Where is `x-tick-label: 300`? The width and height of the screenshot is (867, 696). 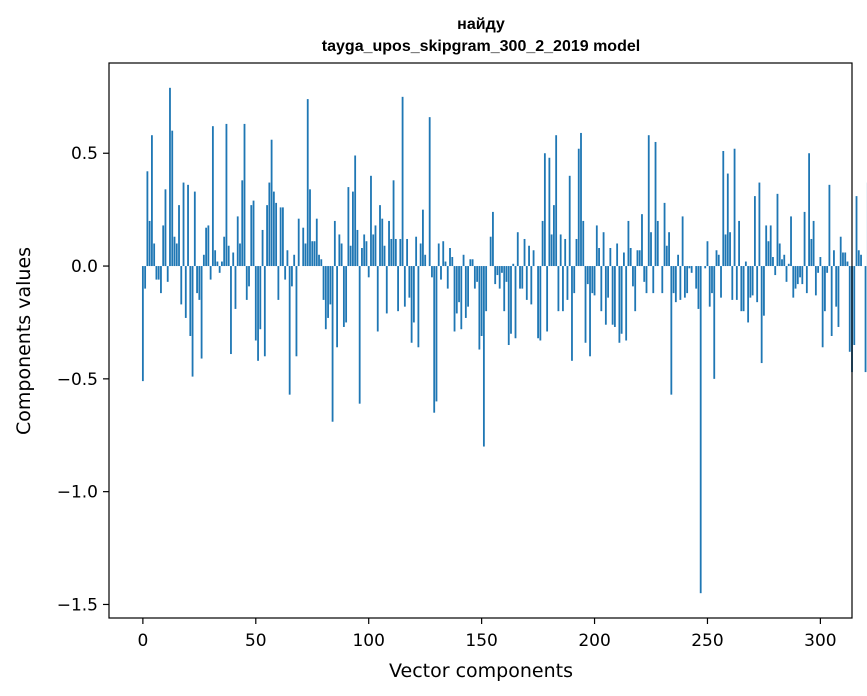 x-tick-label: 300 is located at coordinates (820, 641).